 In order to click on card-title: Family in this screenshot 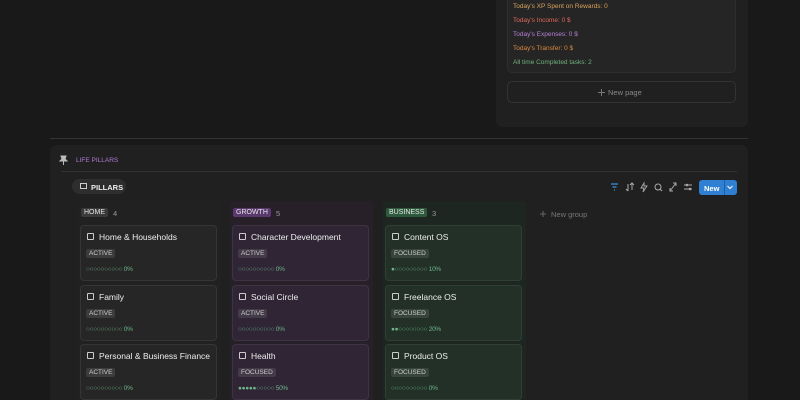, I will do `click(112, 296)`.